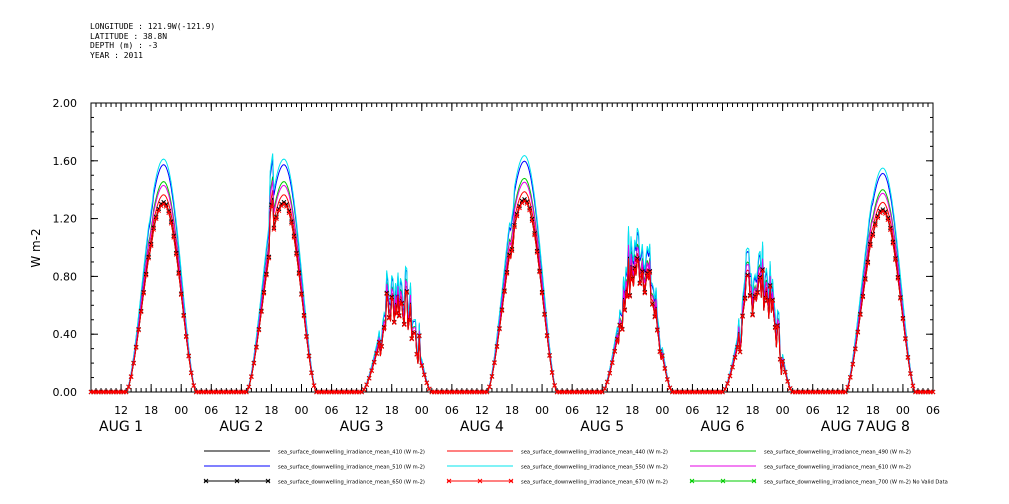  I want to click on x-date-label: AUG 2, so click(241, 427).